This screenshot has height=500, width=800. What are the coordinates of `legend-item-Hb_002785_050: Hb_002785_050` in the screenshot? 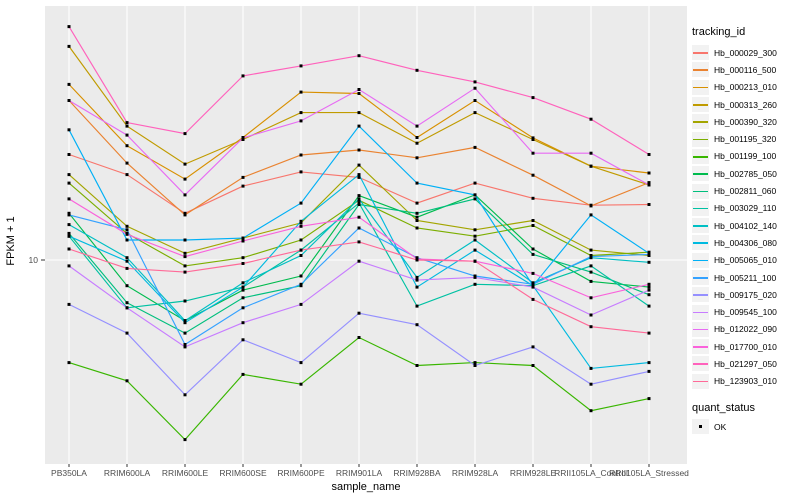 It's located at (745, 173).